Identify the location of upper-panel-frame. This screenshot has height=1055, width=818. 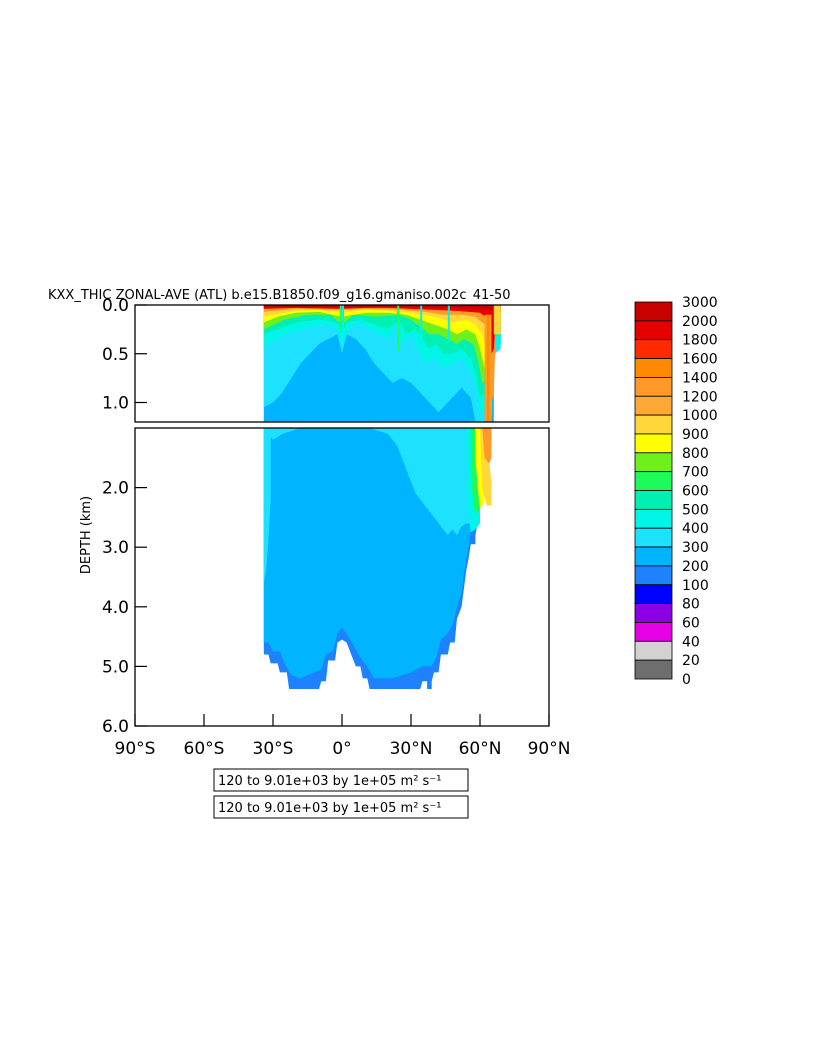
(342, 363).